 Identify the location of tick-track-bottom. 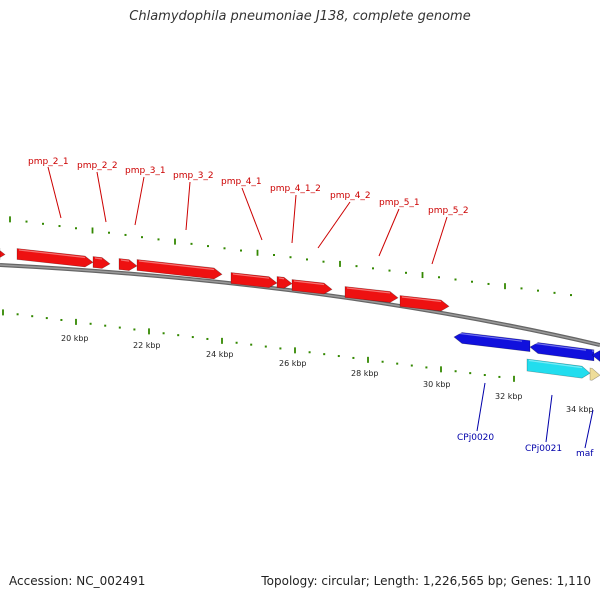
(258, 345).